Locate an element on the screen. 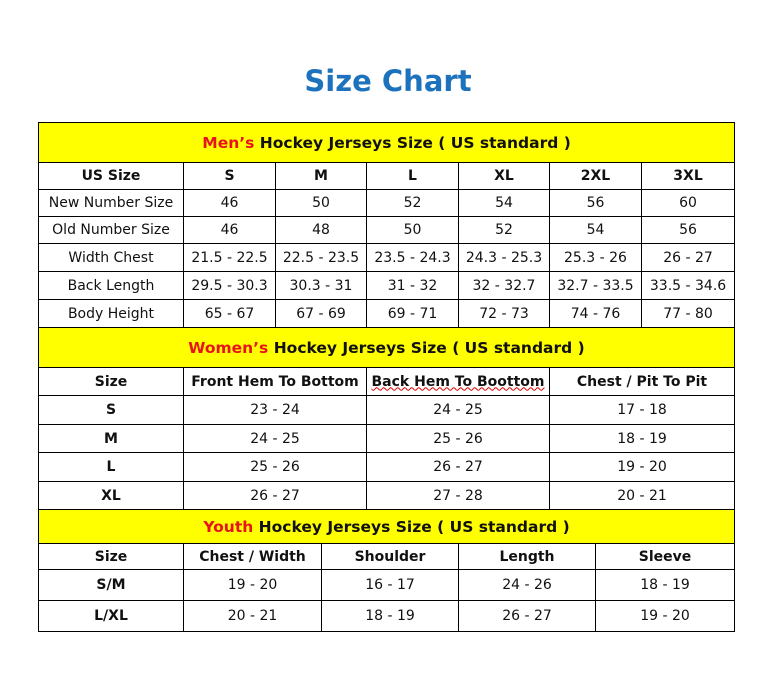  column-header: S is located at coordinates (229, 176).